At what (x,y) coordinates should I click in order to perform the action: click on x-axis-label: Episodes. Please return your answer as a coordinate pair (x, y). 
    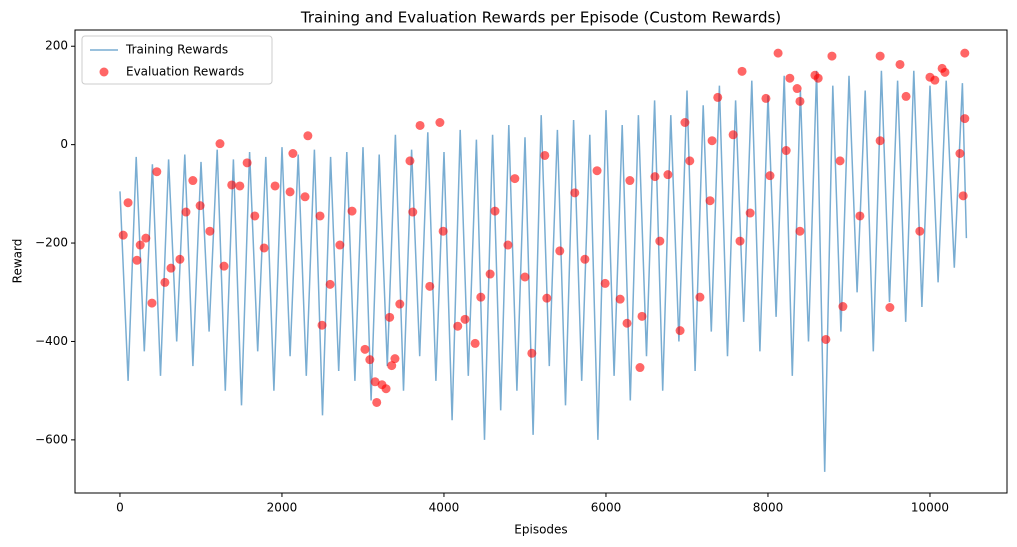
    Looking at the image, I should click on (540, 530).